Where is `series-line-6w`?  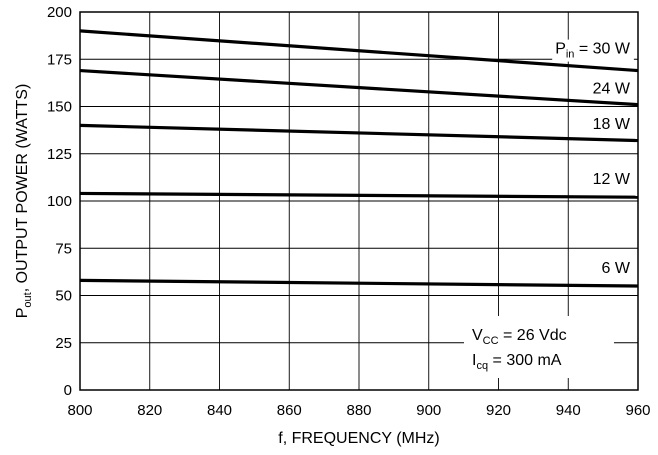 series-line-6w is located at coordinates (359, 283).